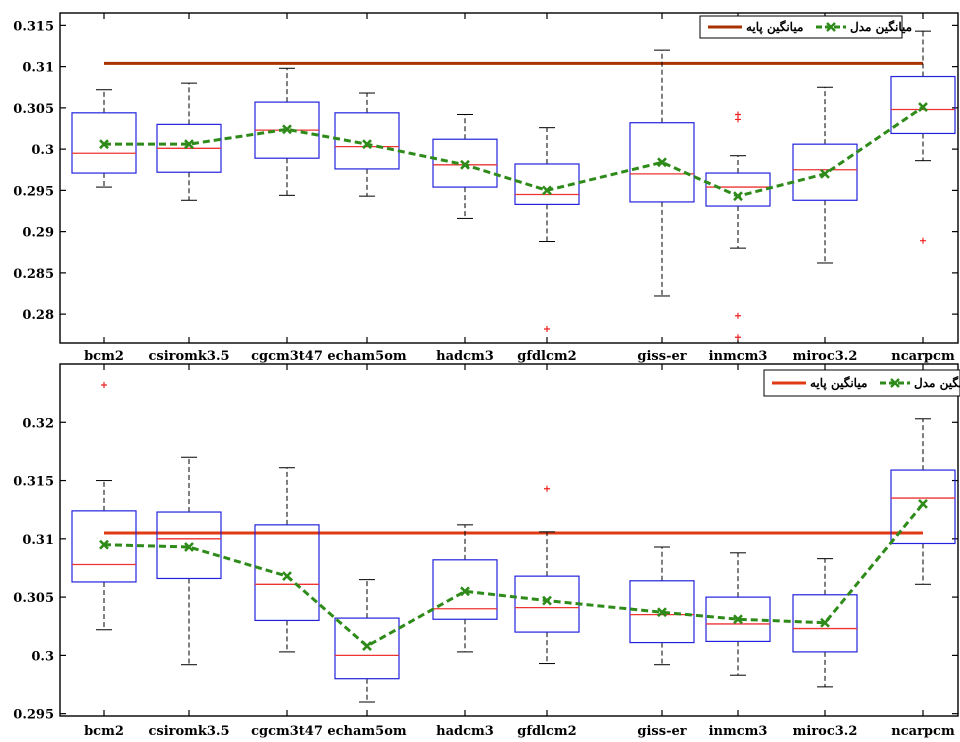 The image size is (960, 742). I want to click on x-tick-label: miroc3.2, so click(825, 731).